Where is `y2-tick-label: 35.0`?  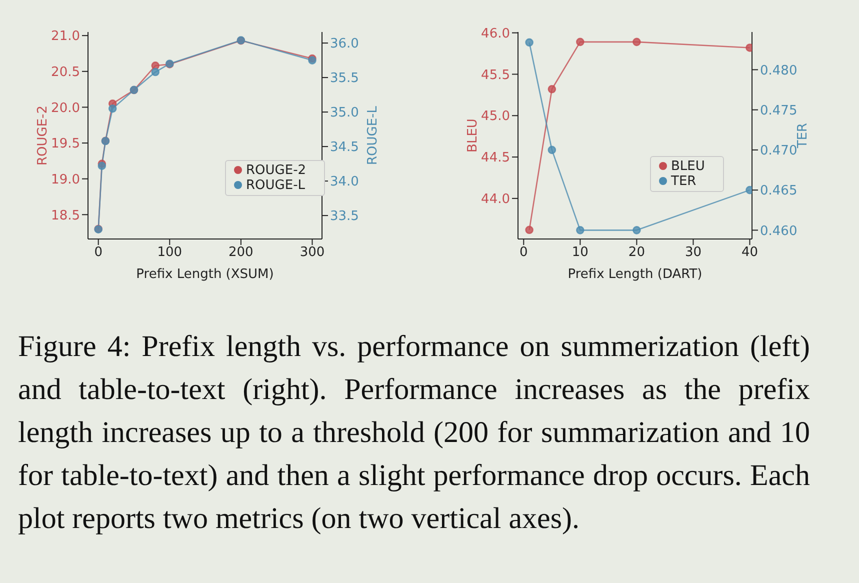 y2-tick-label: 35.0 is located at coordinates (344, 113).